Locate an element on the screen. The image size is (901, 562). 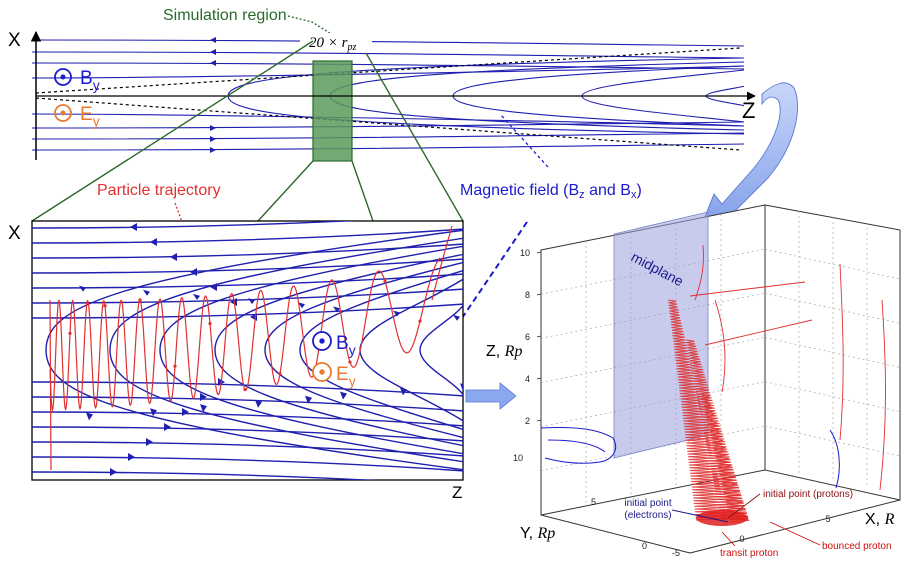
top-axis-x-label: X is located at coordinates (14, 40).